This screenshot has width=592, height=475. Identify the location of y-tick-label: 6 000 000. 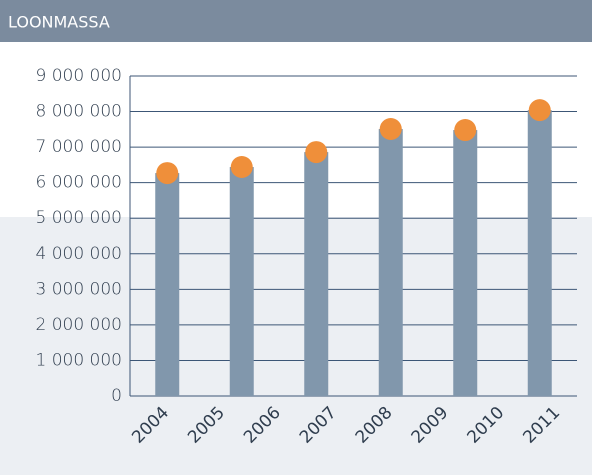
(78, 183).